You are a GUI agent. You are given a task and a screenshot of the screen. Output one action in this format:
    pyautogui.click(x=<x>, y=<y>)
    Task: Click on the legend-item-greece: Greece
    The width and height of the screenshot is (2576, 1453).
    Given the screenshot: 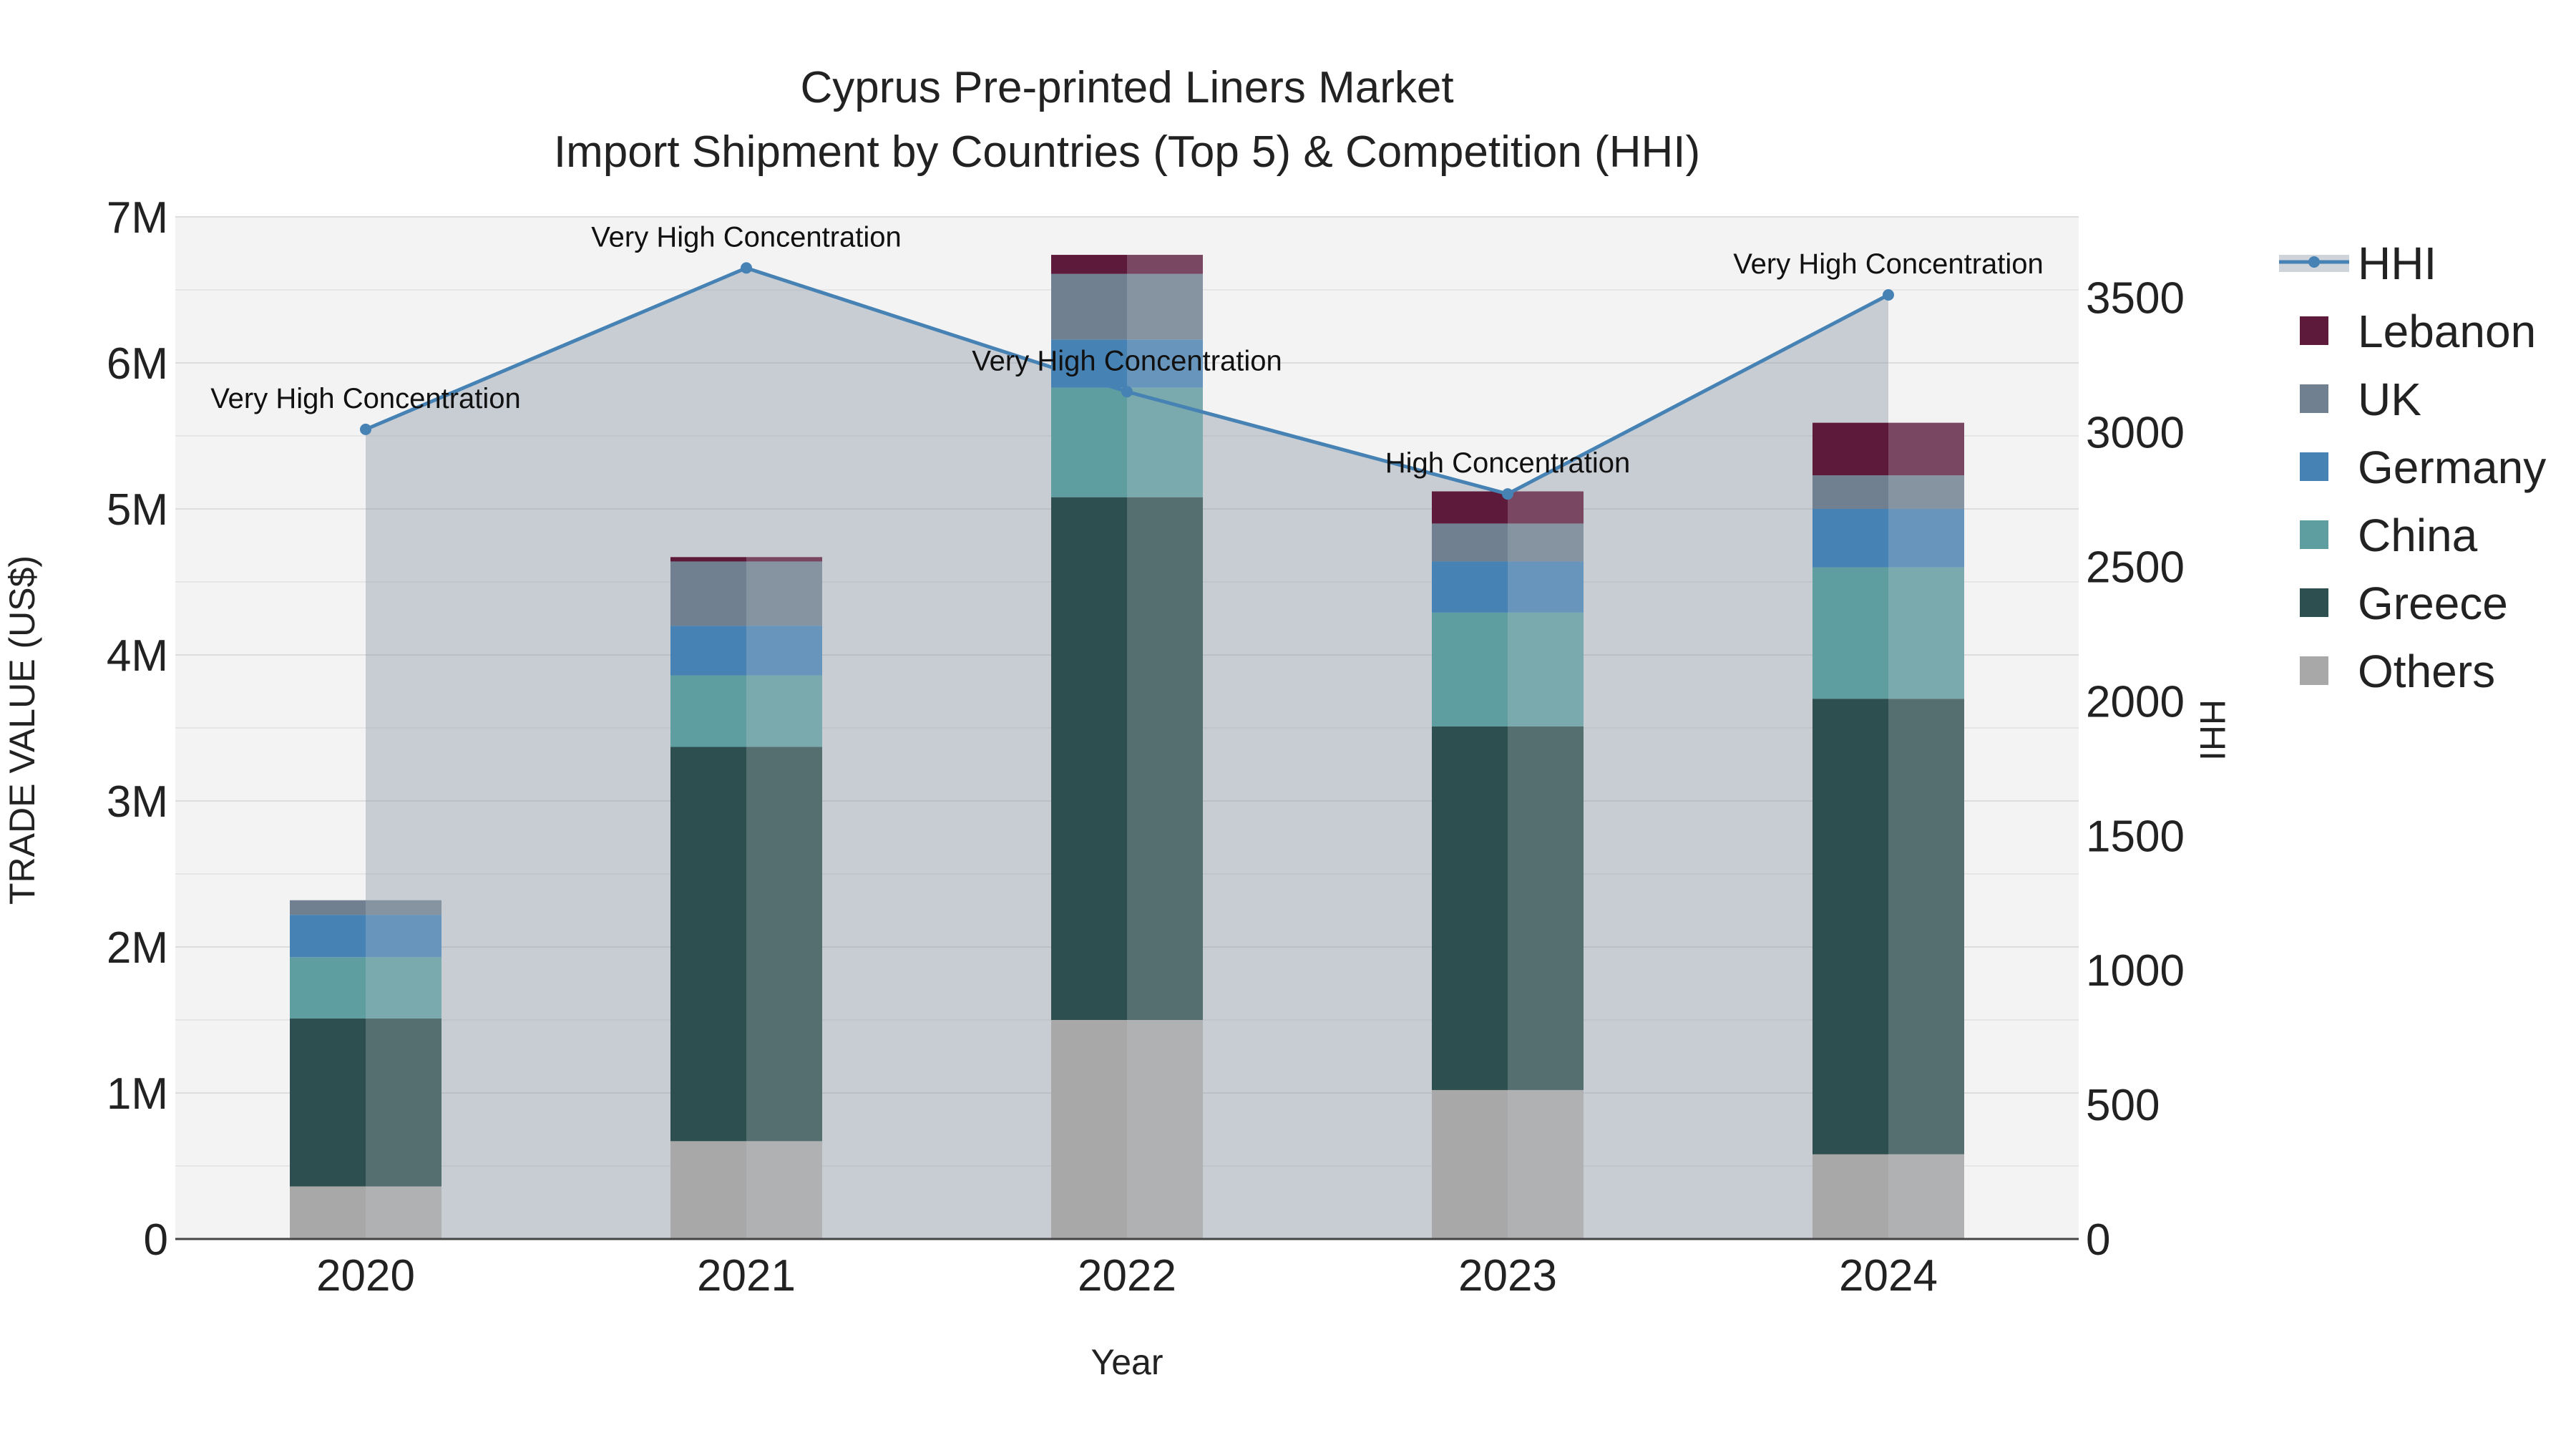 What is the action you would take?
    pyautogui.click(x=2404, y=603)
    